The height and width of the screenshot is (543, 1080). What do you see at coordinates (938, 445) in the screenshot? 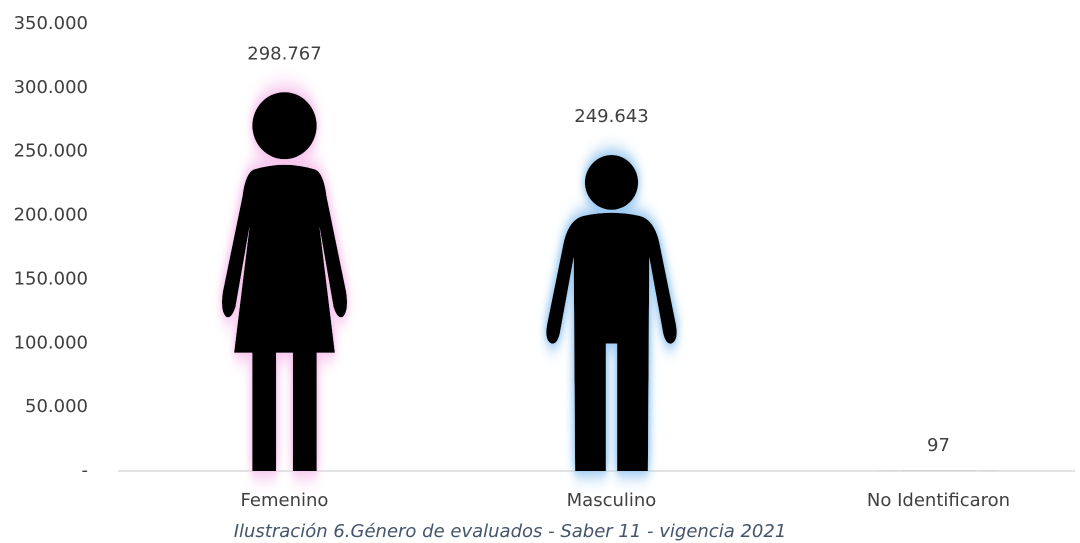
I see `data-label: 97` at bounding box center [938, 445].